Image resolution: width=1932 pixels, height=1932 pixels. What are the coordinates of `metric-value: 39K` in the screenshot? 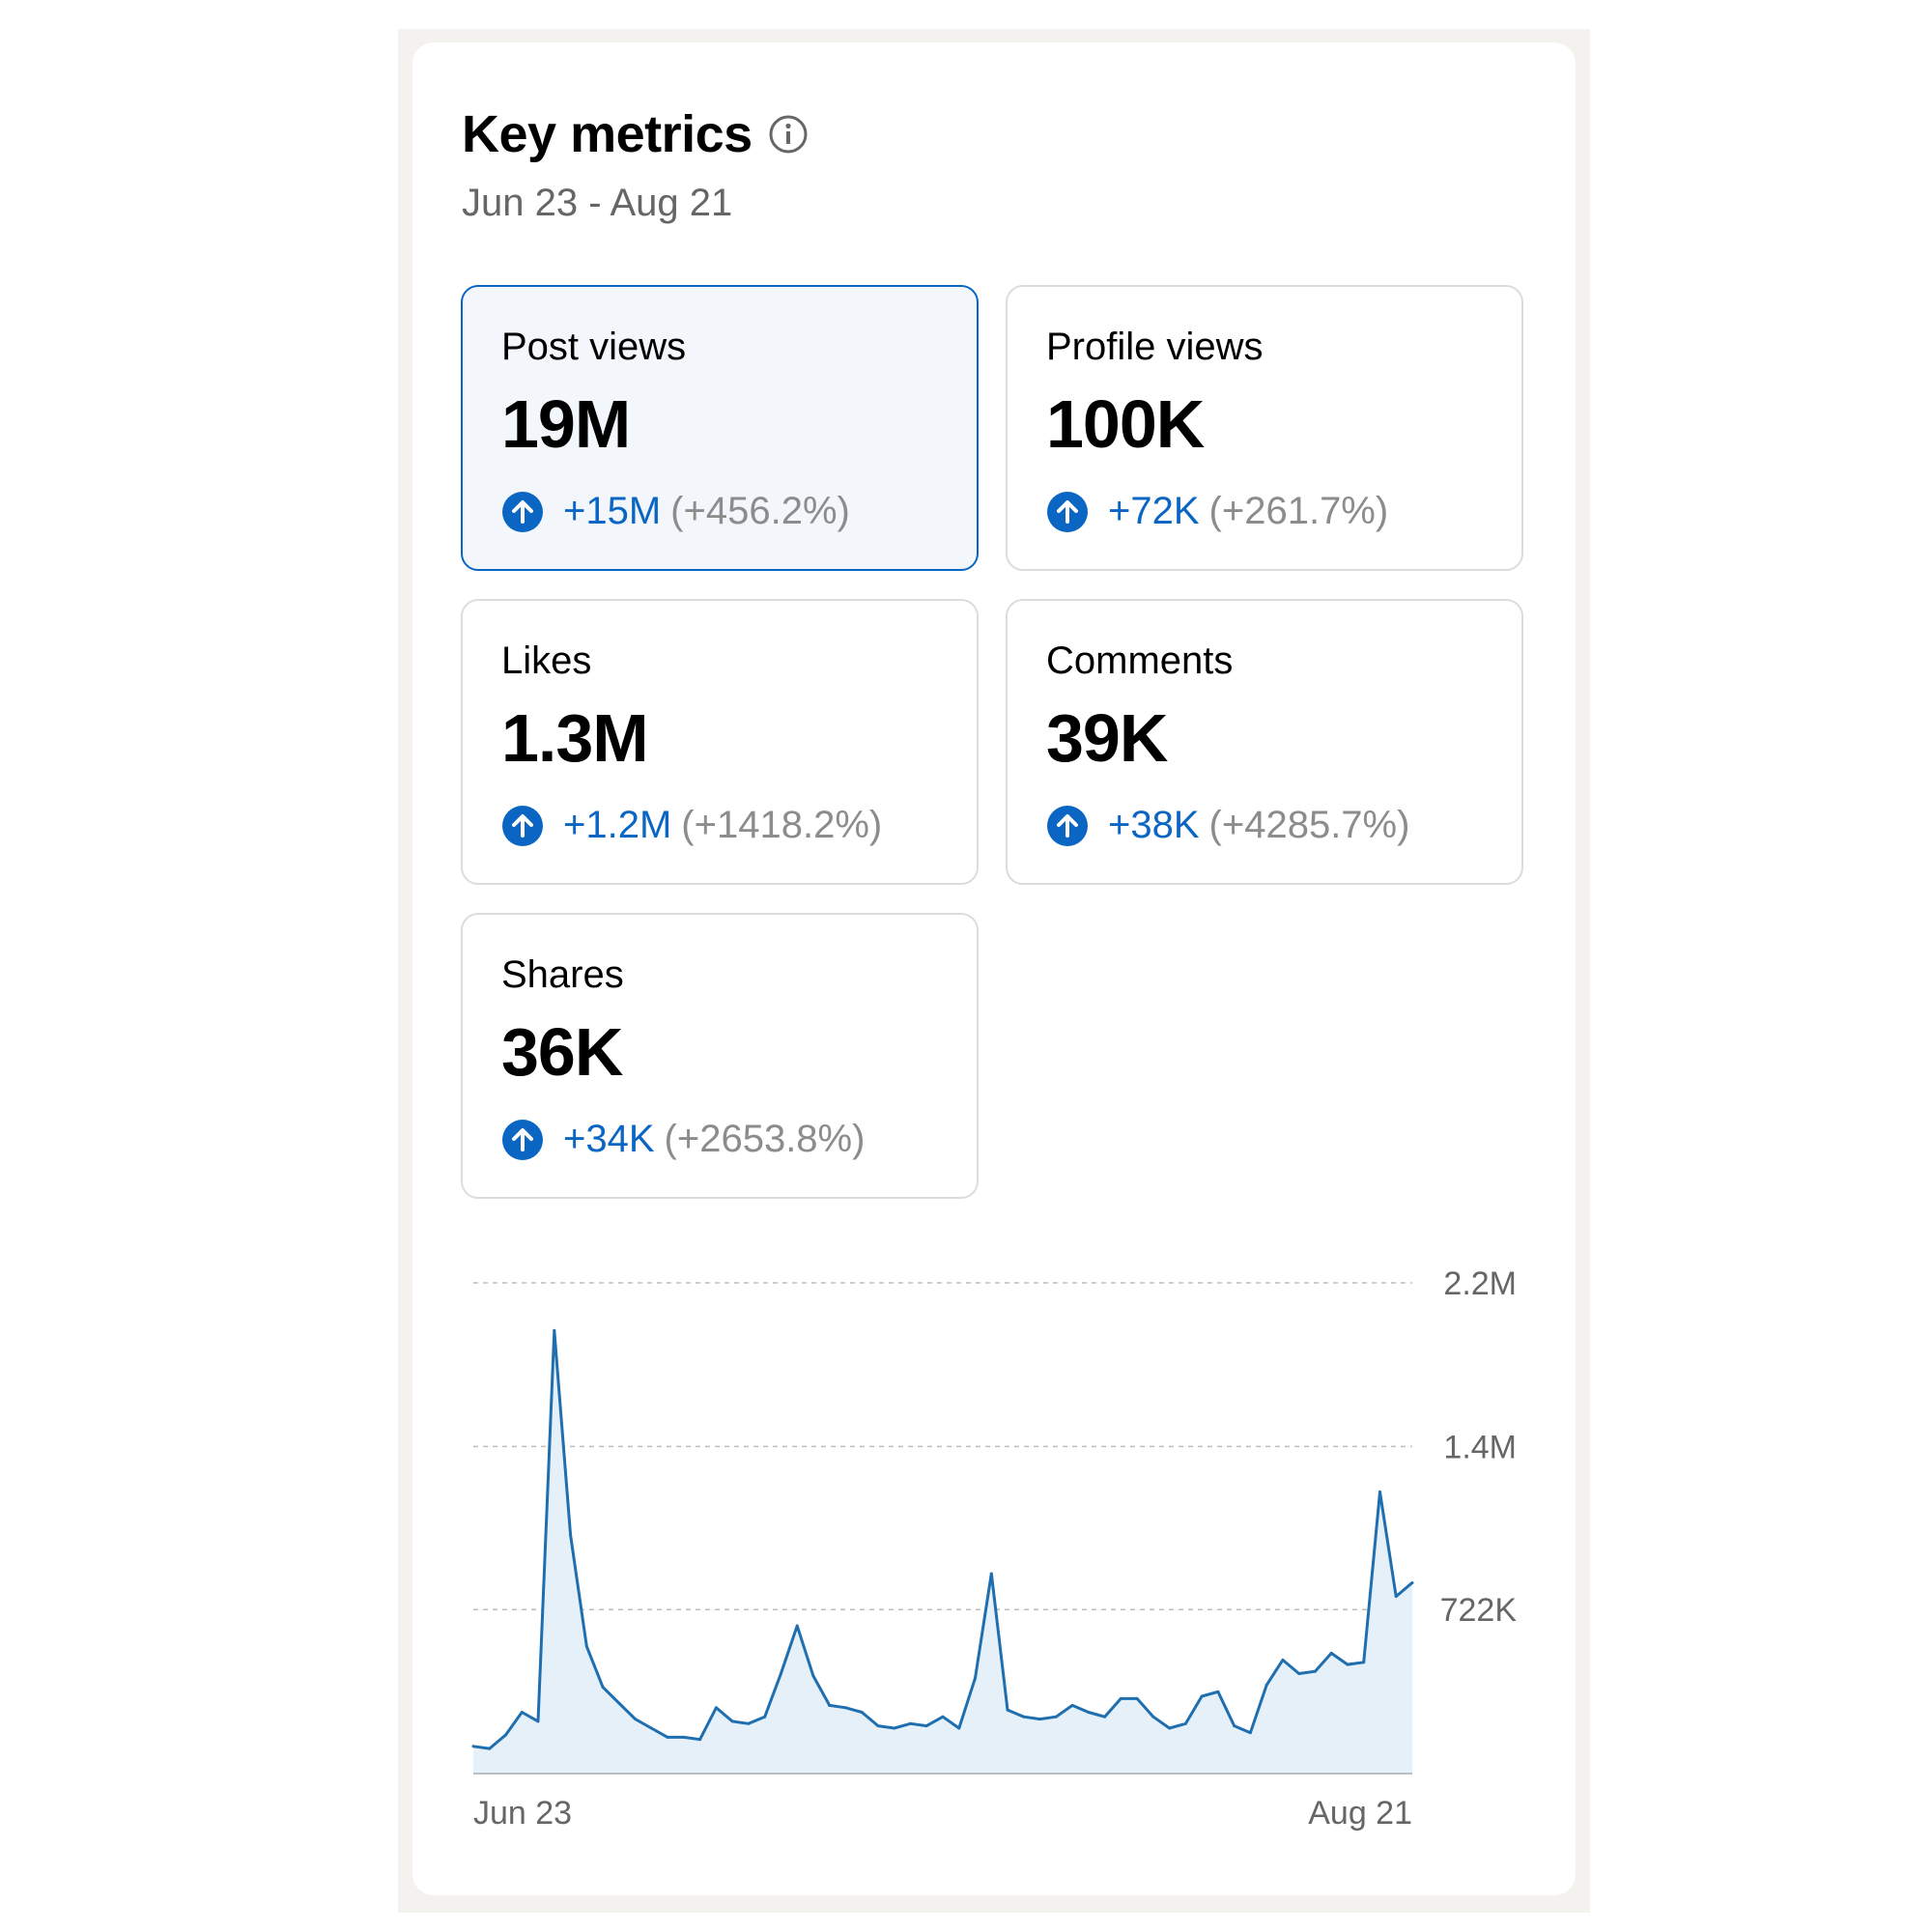 It's located at (1107, 738).